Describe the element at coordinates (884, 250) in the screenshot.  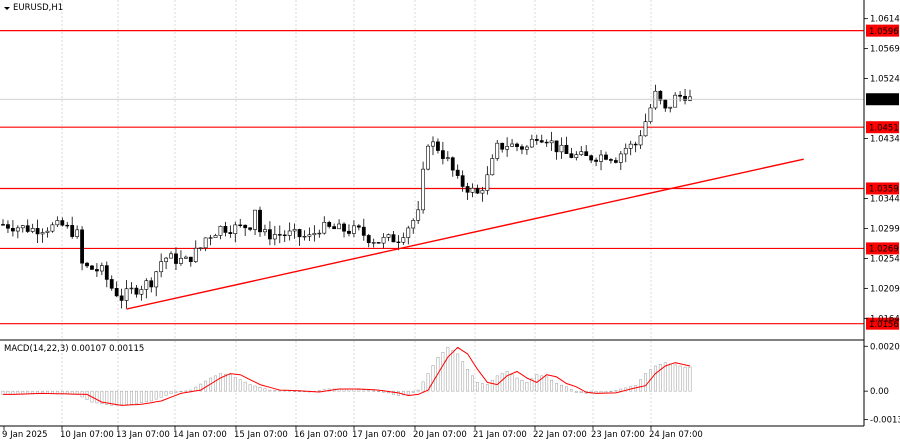
I see `level-price-label: 1.0269` at that location.